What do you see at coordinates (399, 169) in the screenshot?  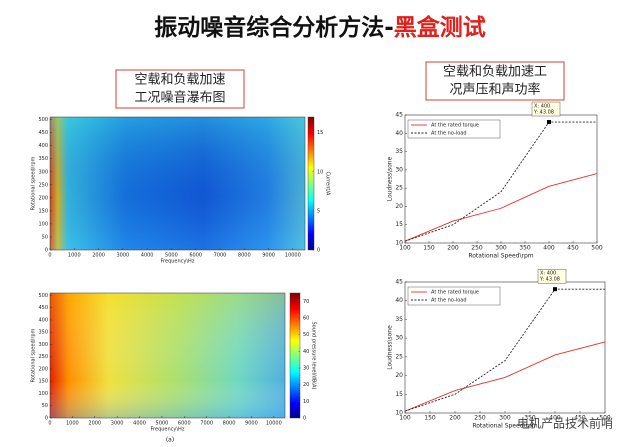 I see `y-tick-label: 30` at bounding box center [399, 169].